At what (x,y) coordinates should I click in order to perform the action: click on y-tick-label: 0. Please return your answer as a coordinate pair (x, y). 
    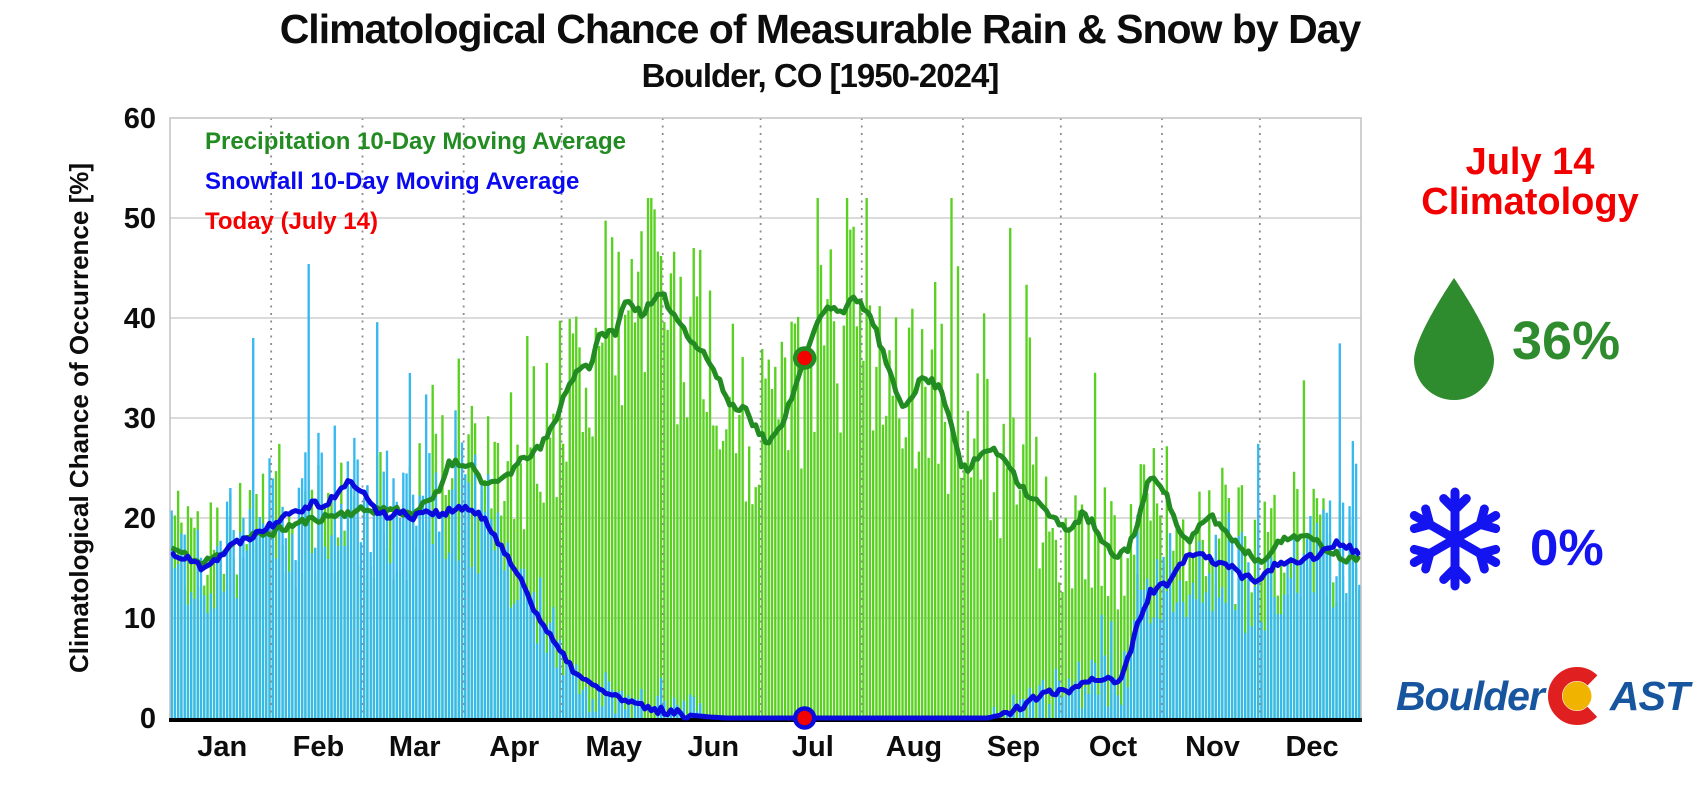
    Looking at the image, I should click on (148, 719).